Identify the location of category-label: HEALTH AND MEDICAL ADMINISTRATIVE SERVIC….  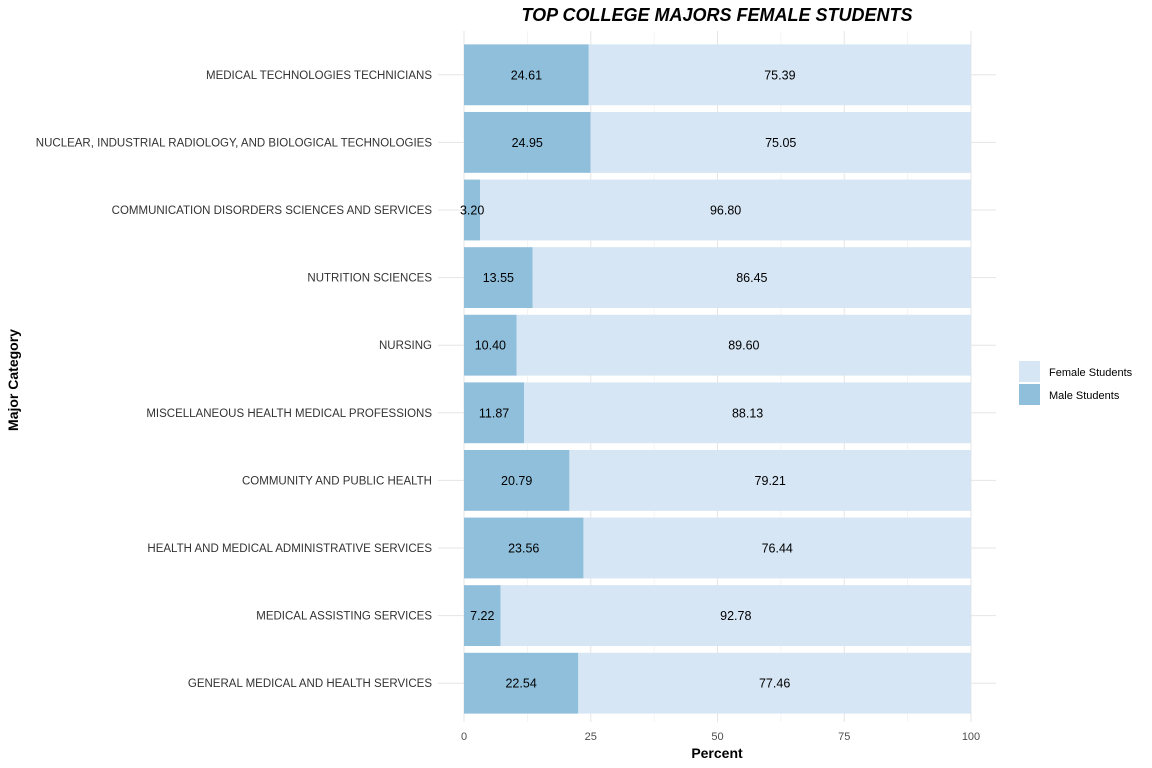
(289, 549).